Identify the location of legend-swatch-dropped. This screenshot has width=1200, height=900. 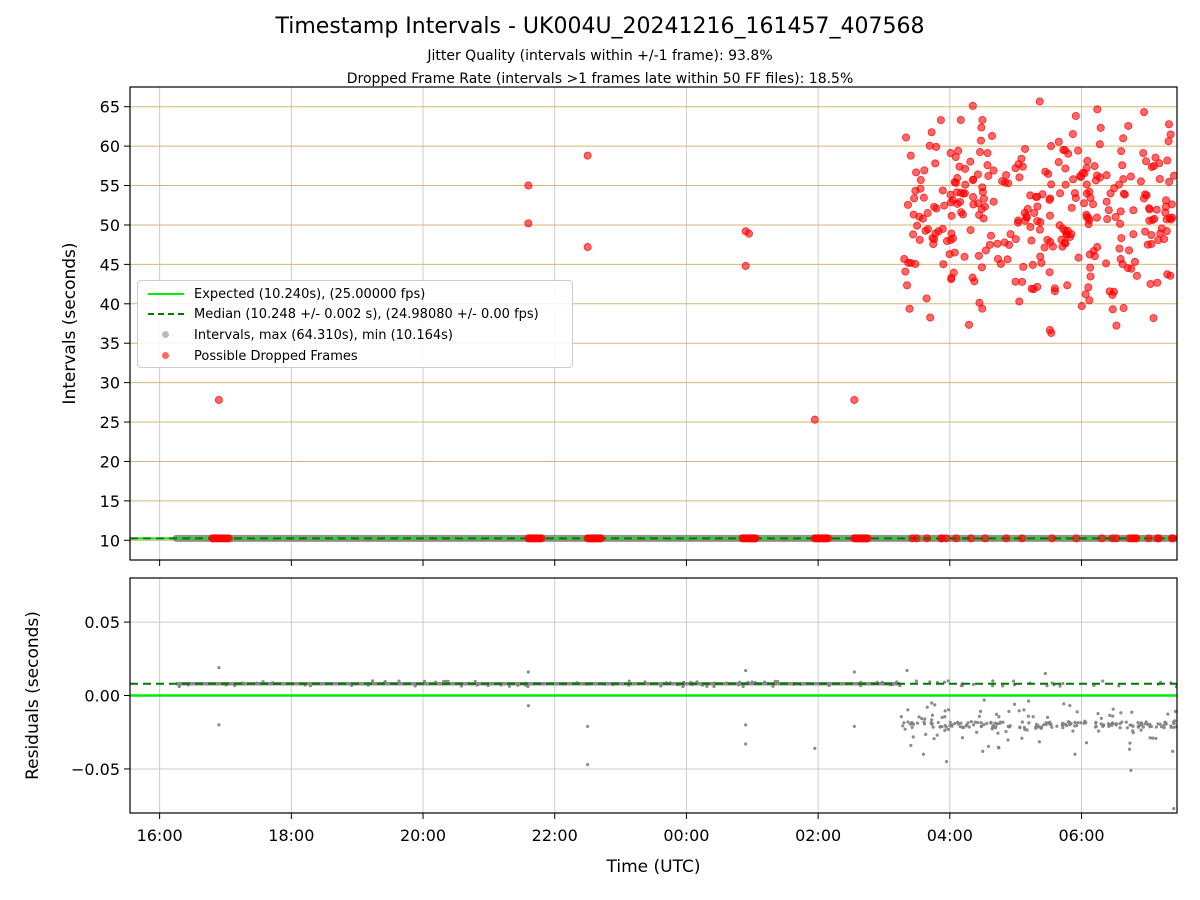
(165, 355).